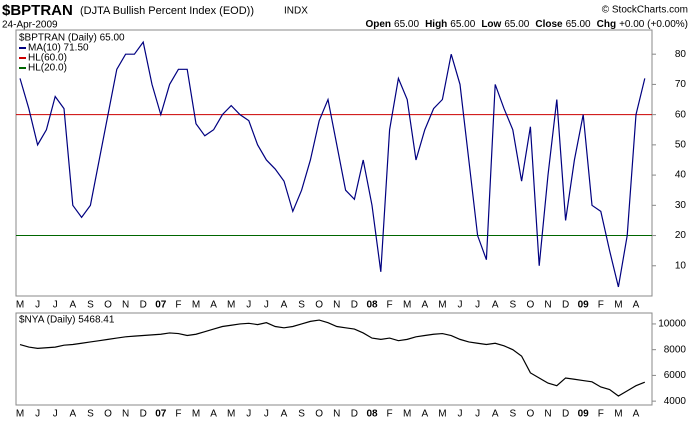 Image resolution: width=693 pixels, height=422 pixels. I want to click on symbol: $BPTRAN, so click(37, 10).